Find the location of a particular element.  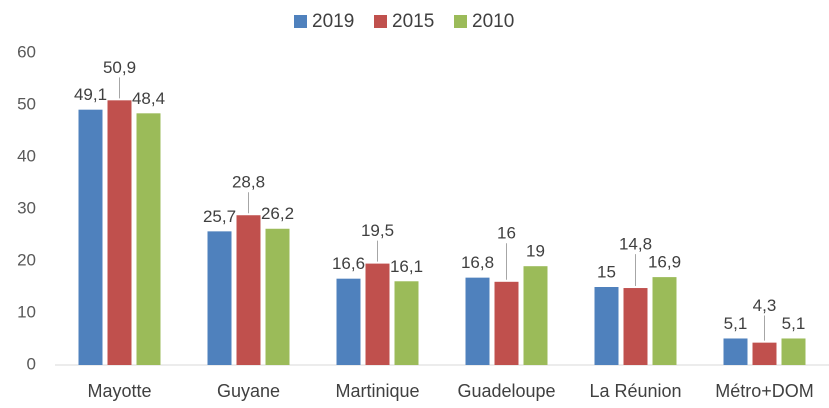

data-label: 28,8 is located at coordinates (248, 182).